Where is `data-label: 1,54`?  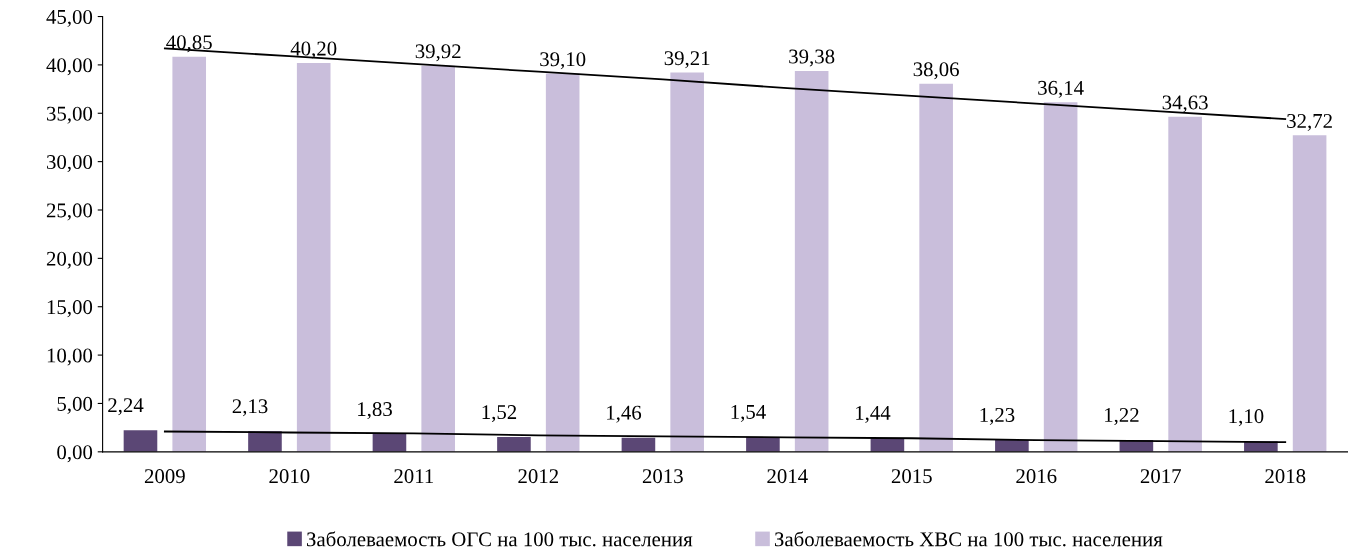 data-label: 1,54 is located at coordinates (748, 413).